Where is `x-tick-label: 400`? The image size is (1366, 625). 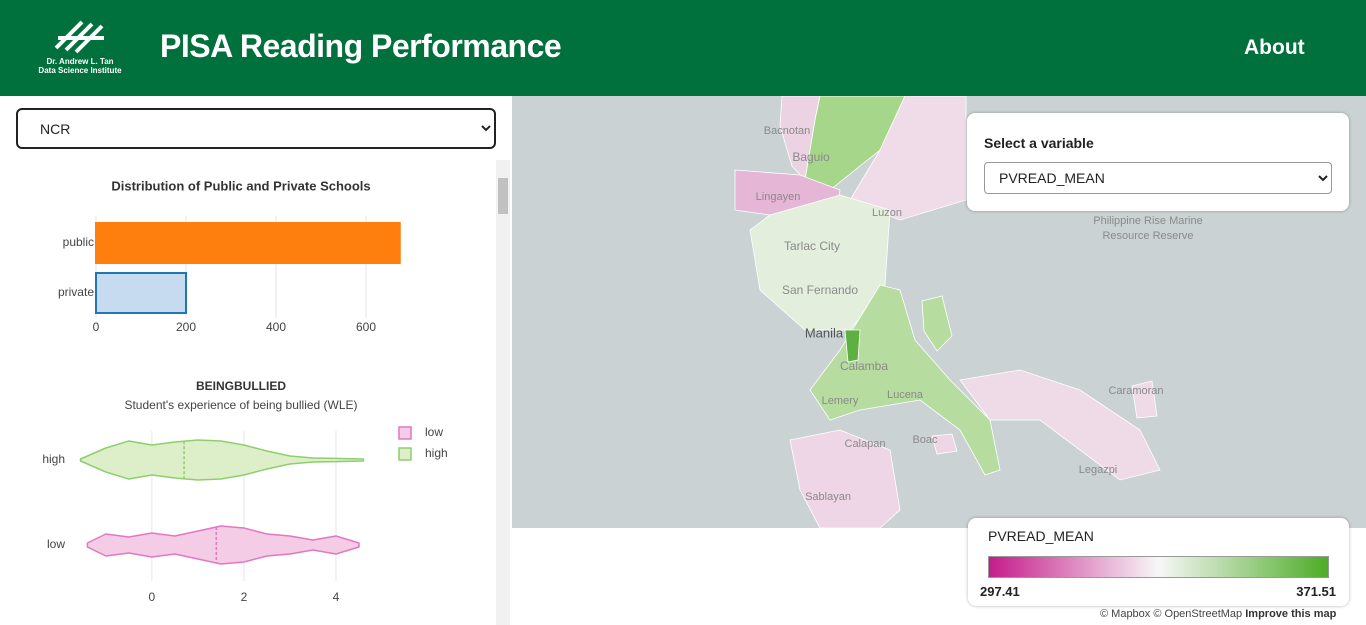 x-tick-label: 400 is located at coordinates (276, 327).